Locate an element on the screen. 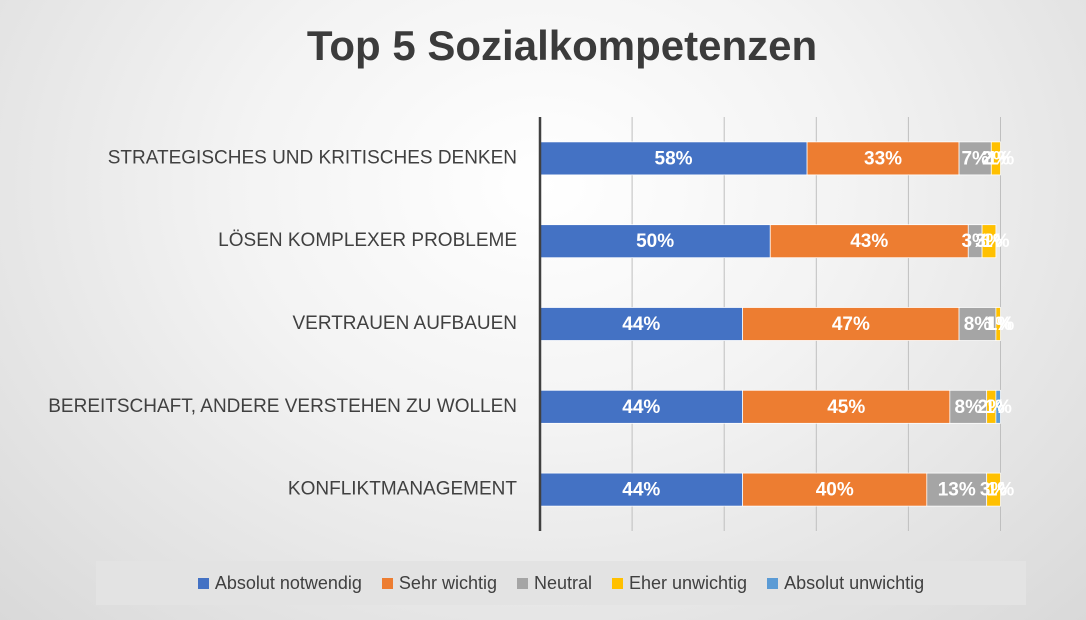  data-label: 50% is located at coordinates (655, 241).